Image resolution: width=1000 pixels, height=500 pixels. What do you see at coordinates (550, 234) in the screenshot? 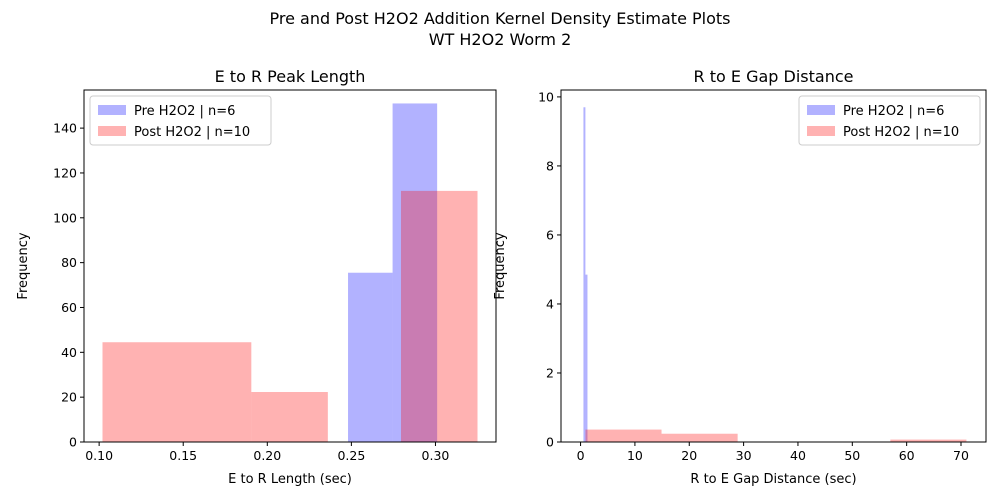
I see `y-tick-label: 6` at bounding box center [550, 234].